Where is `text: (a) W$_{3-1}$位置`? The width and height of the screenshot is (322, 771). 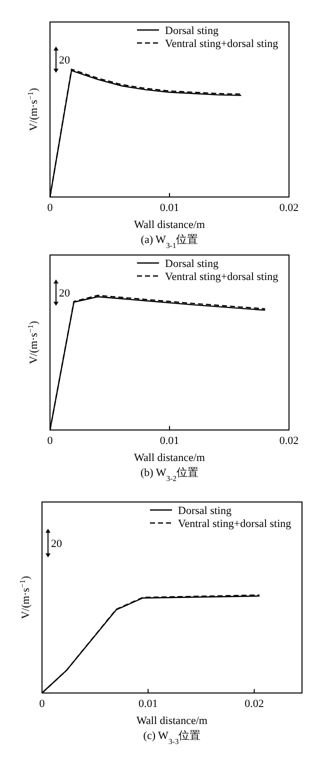 text: (a) W$_{3-1}$位置 is located at coordinates (169, 242).